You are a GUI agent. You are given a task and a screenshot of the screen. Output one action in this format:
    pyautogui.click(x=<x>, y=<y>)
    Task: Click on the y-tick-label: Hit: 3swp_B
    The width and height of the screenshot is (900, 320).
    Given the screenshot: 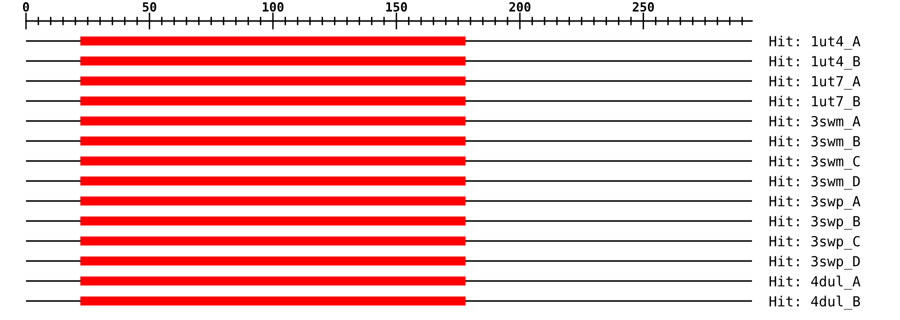 What is the action you would take?
    pyautogui.click(x=815, y=223)
    